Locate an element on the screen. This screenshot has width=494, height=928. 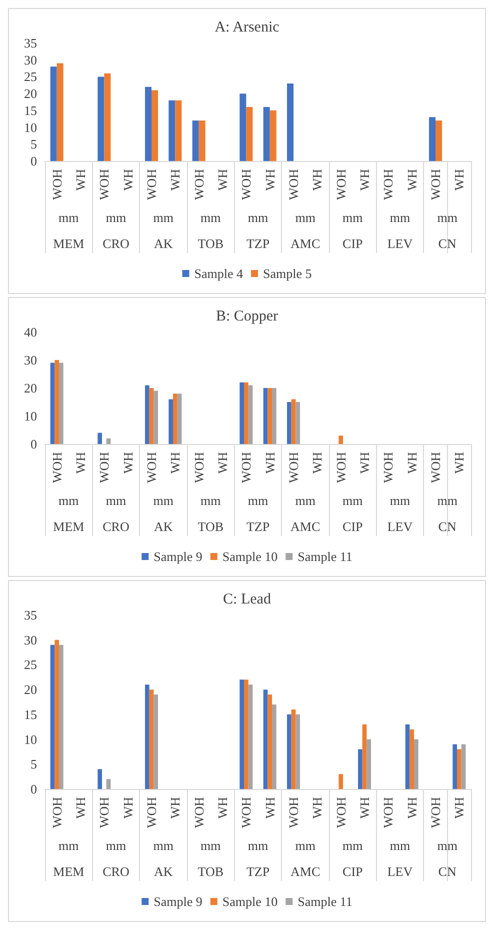
text: CIP is located at coordinates (352, 526).